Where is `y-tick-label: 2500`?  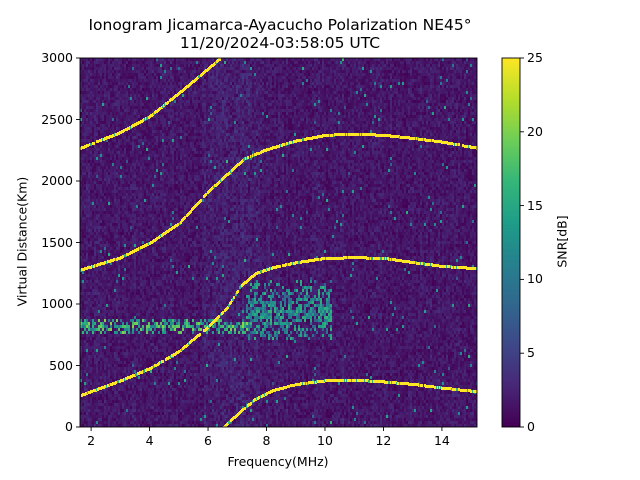
y-tick-label: 2500 is located at coordinates (57, 119).